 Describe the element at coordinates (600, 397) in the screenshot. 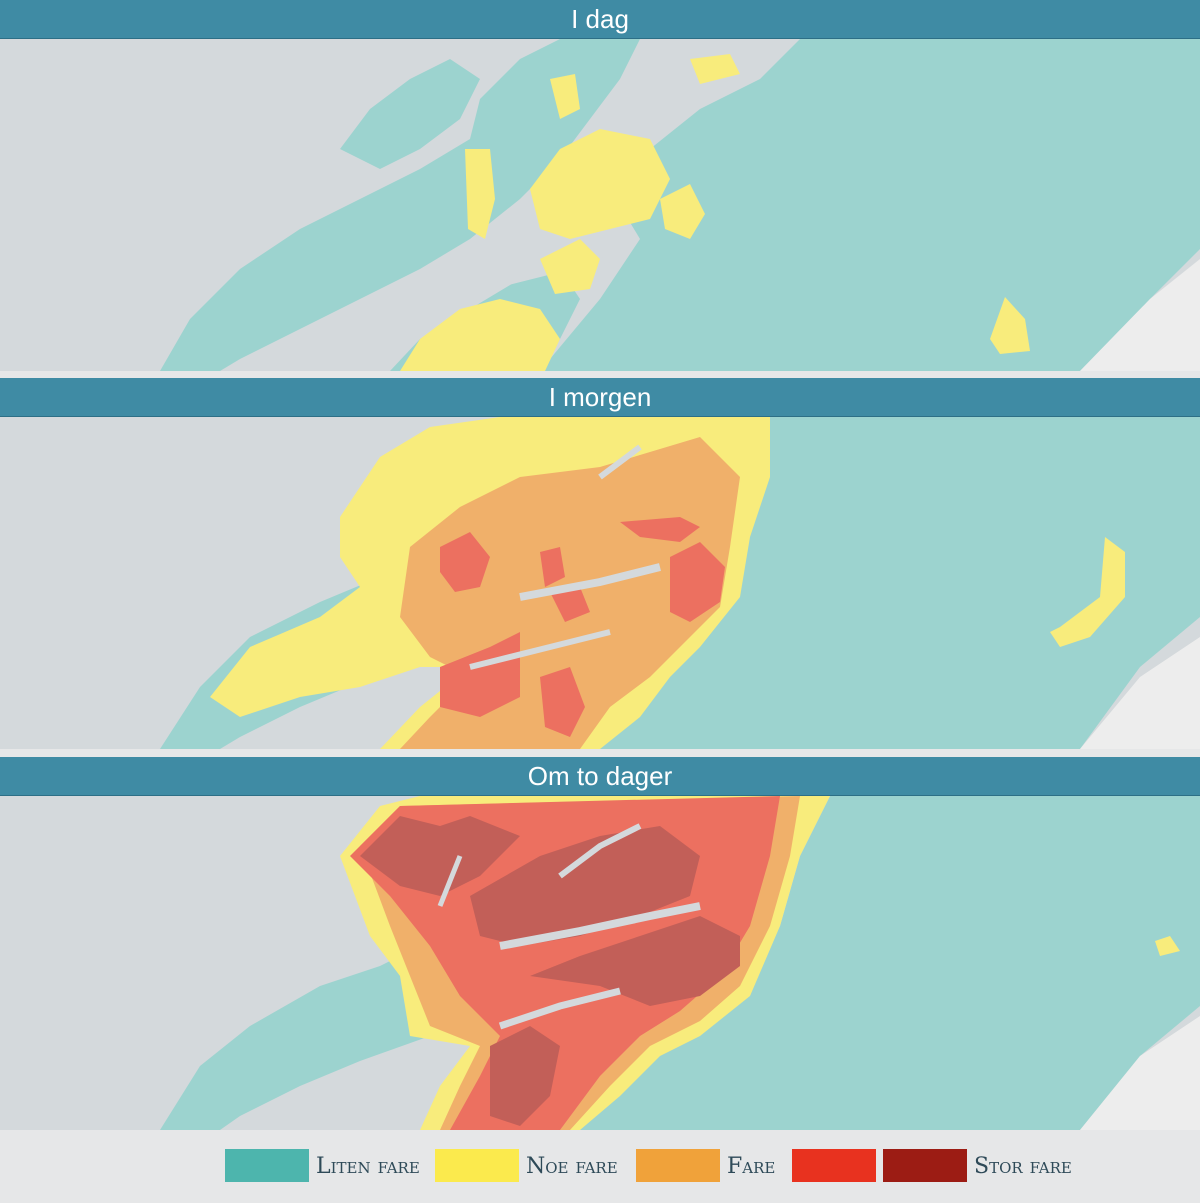

I see `panel-title-tomorrow: I morgen` at that location.